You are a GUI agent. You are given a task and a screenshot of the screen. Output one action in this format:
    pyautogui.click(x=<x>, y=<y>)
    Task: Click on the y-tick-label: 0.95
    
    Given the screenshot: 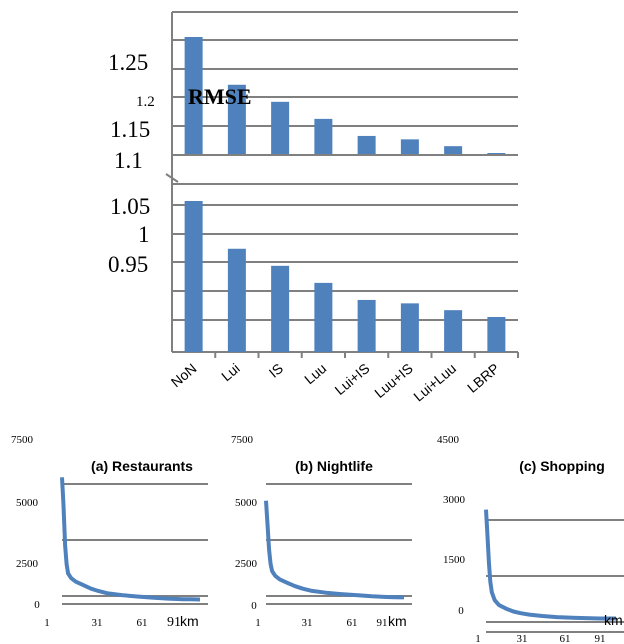 What is the action you would take?
    pyautogui.click(x=128, y=264)
    